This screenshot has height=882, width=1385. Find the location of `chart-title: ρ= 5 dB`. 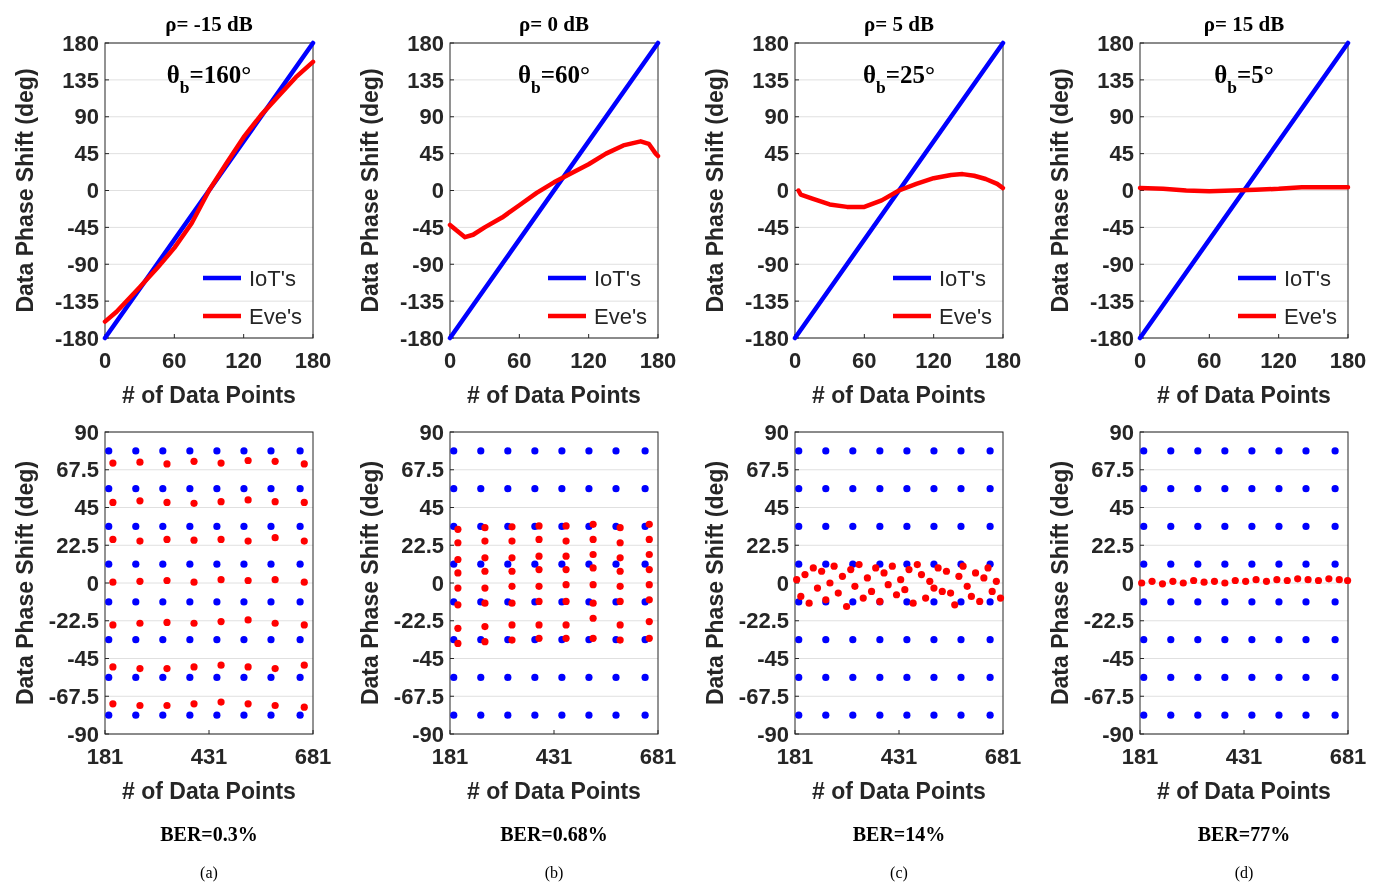

chart-title: ρ= 5 dB is located at coordinates (899, 24).